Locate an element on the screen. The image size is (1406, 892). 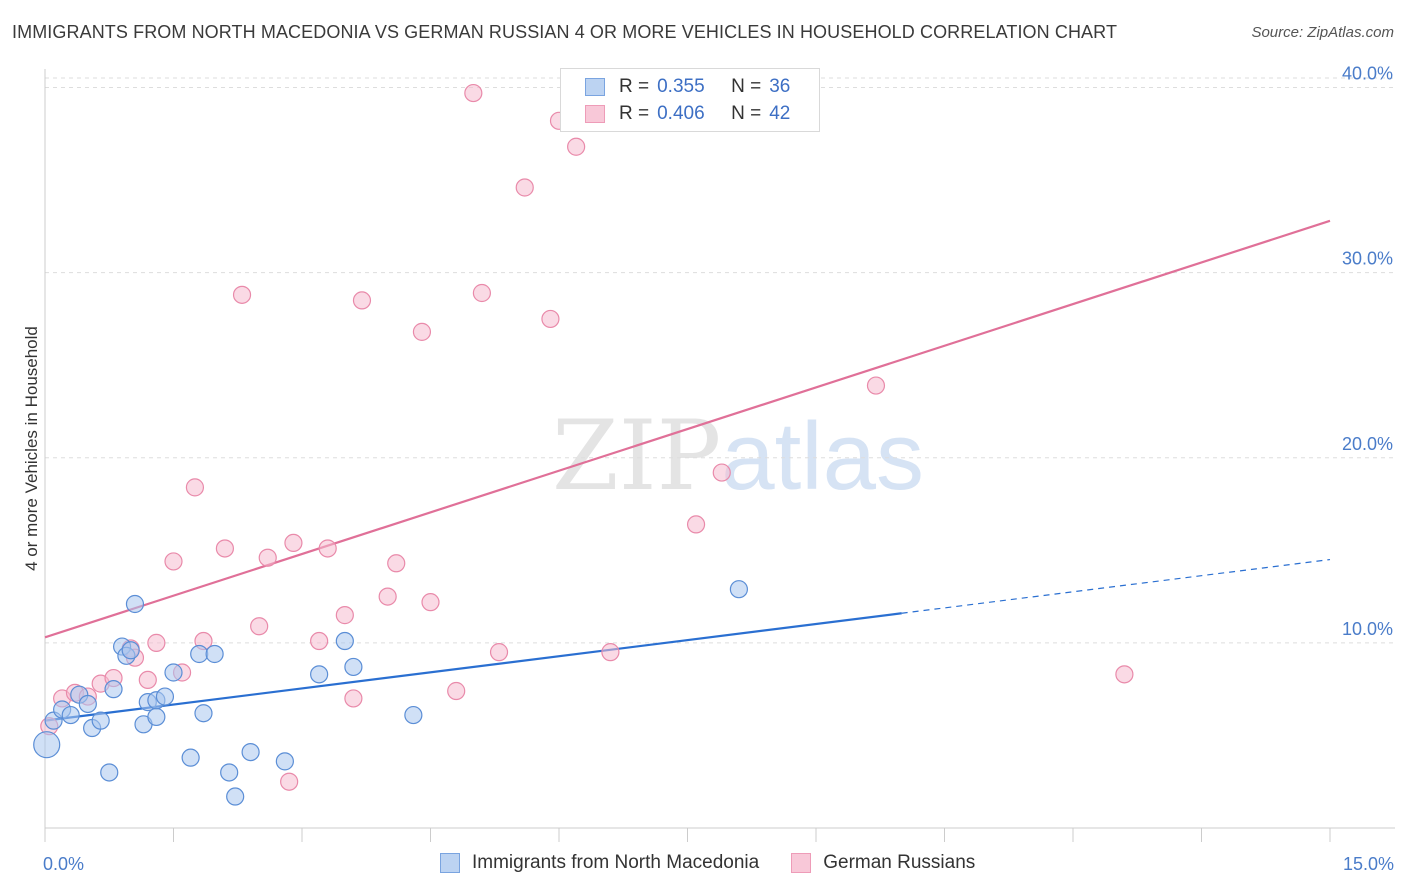
series-legend-item-macedonia: Immigrants from North Macedonia is located at coordinates (599, 863).